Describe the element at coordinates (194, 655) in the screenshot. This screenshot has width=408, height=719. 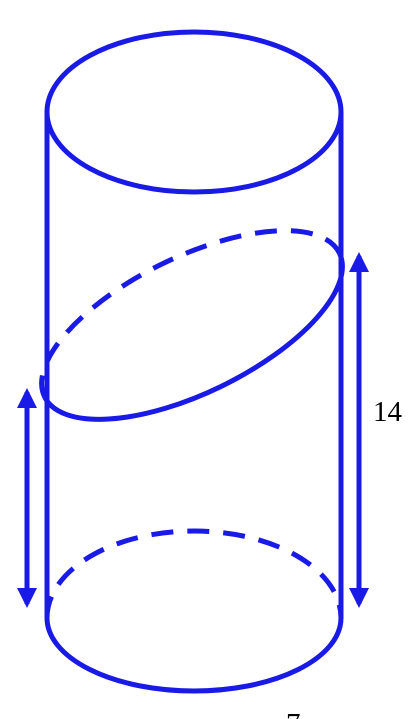
I see `bottom-ellipse-visible-arc` at that location.